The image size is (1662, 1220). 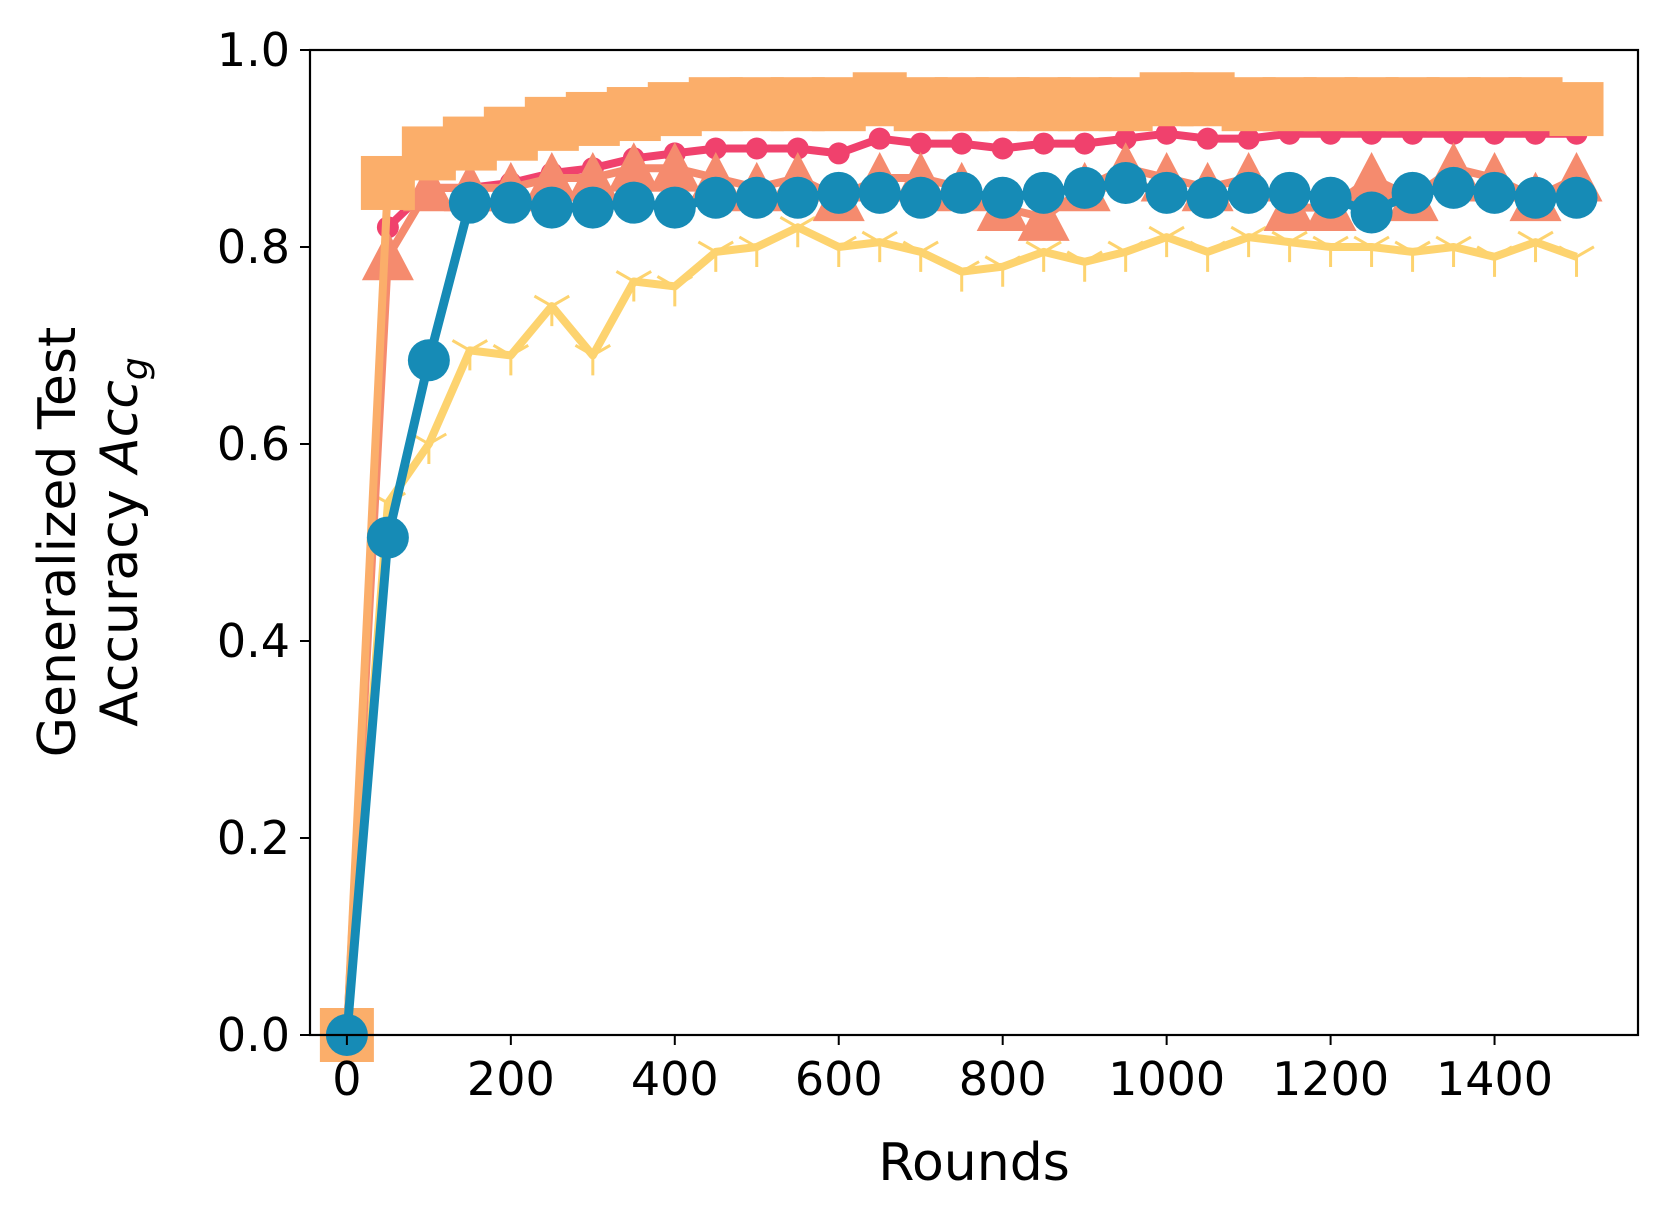 I want to click on y-axis-label-math: Acc, so click(x=120, y=428).